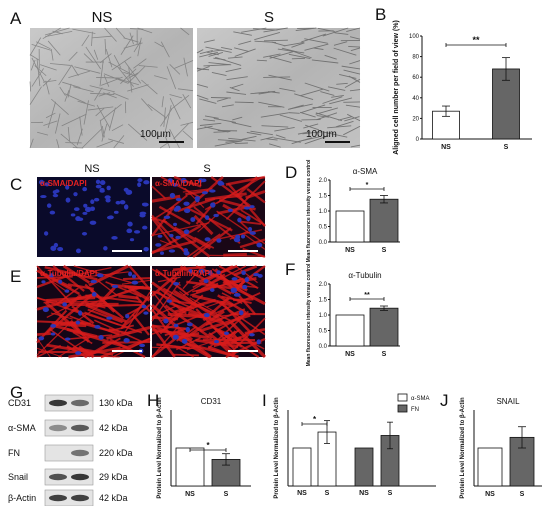 Image resolution: width=550 pixels, height=506 pixels. I want to click on panel-letter-h: H, so click(153, 400).